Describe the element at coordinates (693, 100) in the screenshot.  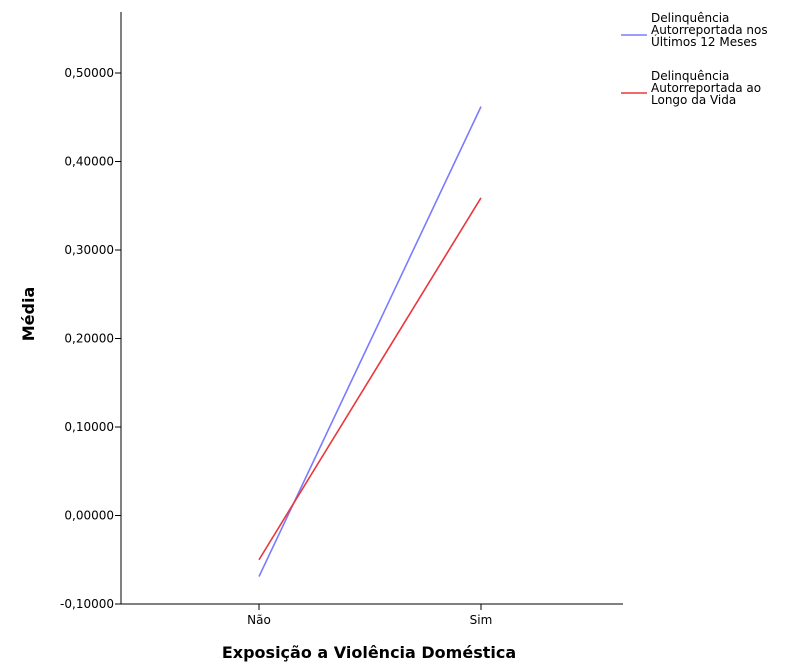
I see `legend-label-2-line-3: Longo da Vida` at that location.